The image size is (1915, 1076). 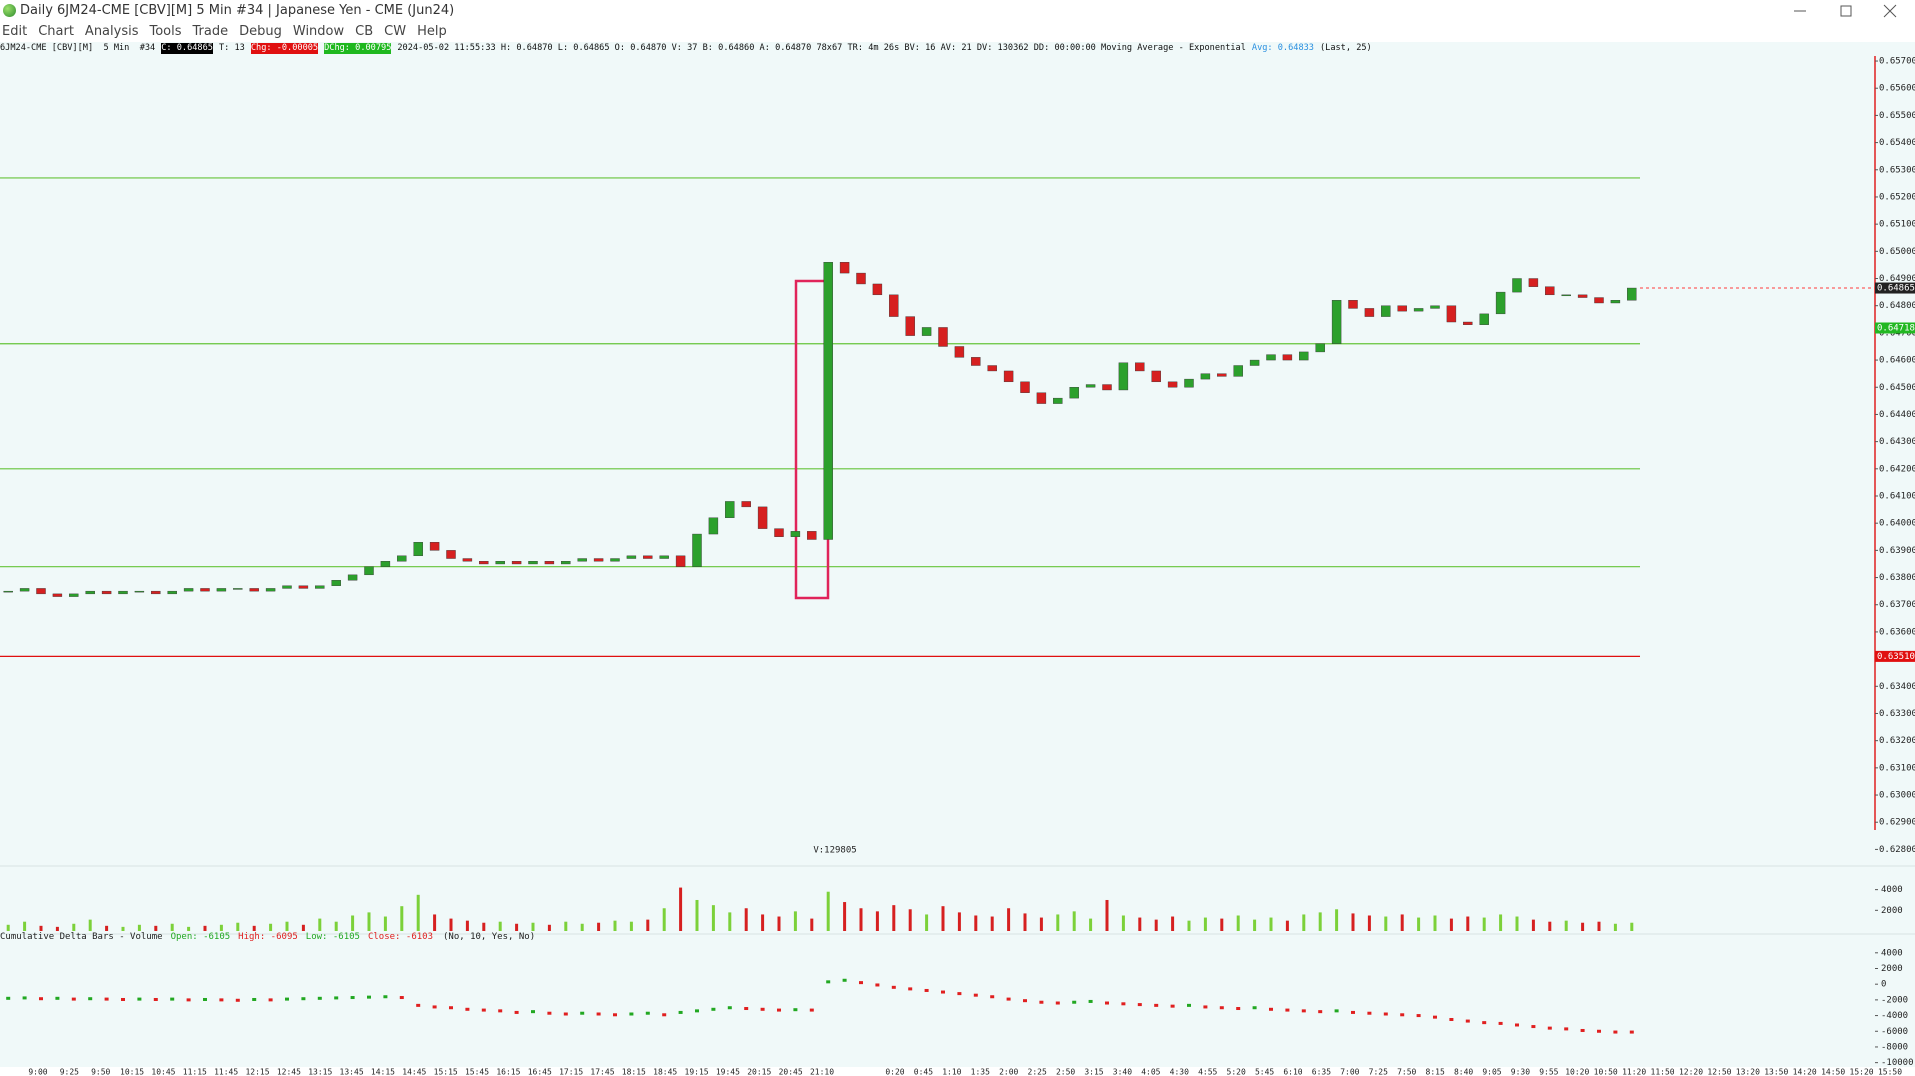 What do you see at coordinates (1897, 415) in the screenshot?
I see `y-tick-label: 0.64400` at bounding box center [1897, 415].